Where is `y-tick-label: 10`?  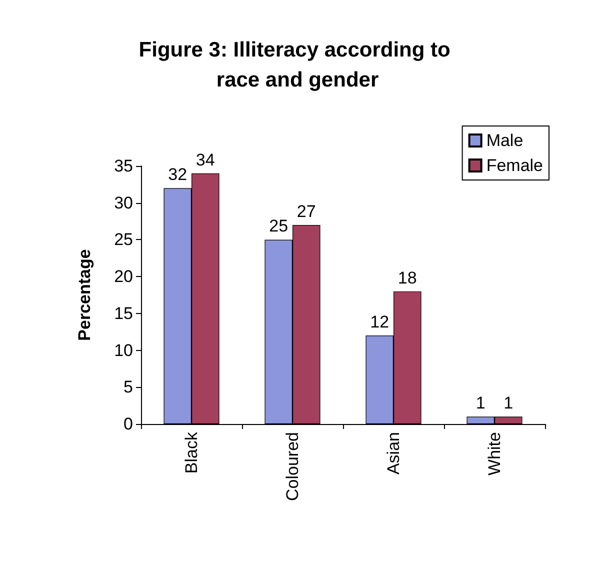
y-tick-label: 10 is located at coordinates (123, 350).